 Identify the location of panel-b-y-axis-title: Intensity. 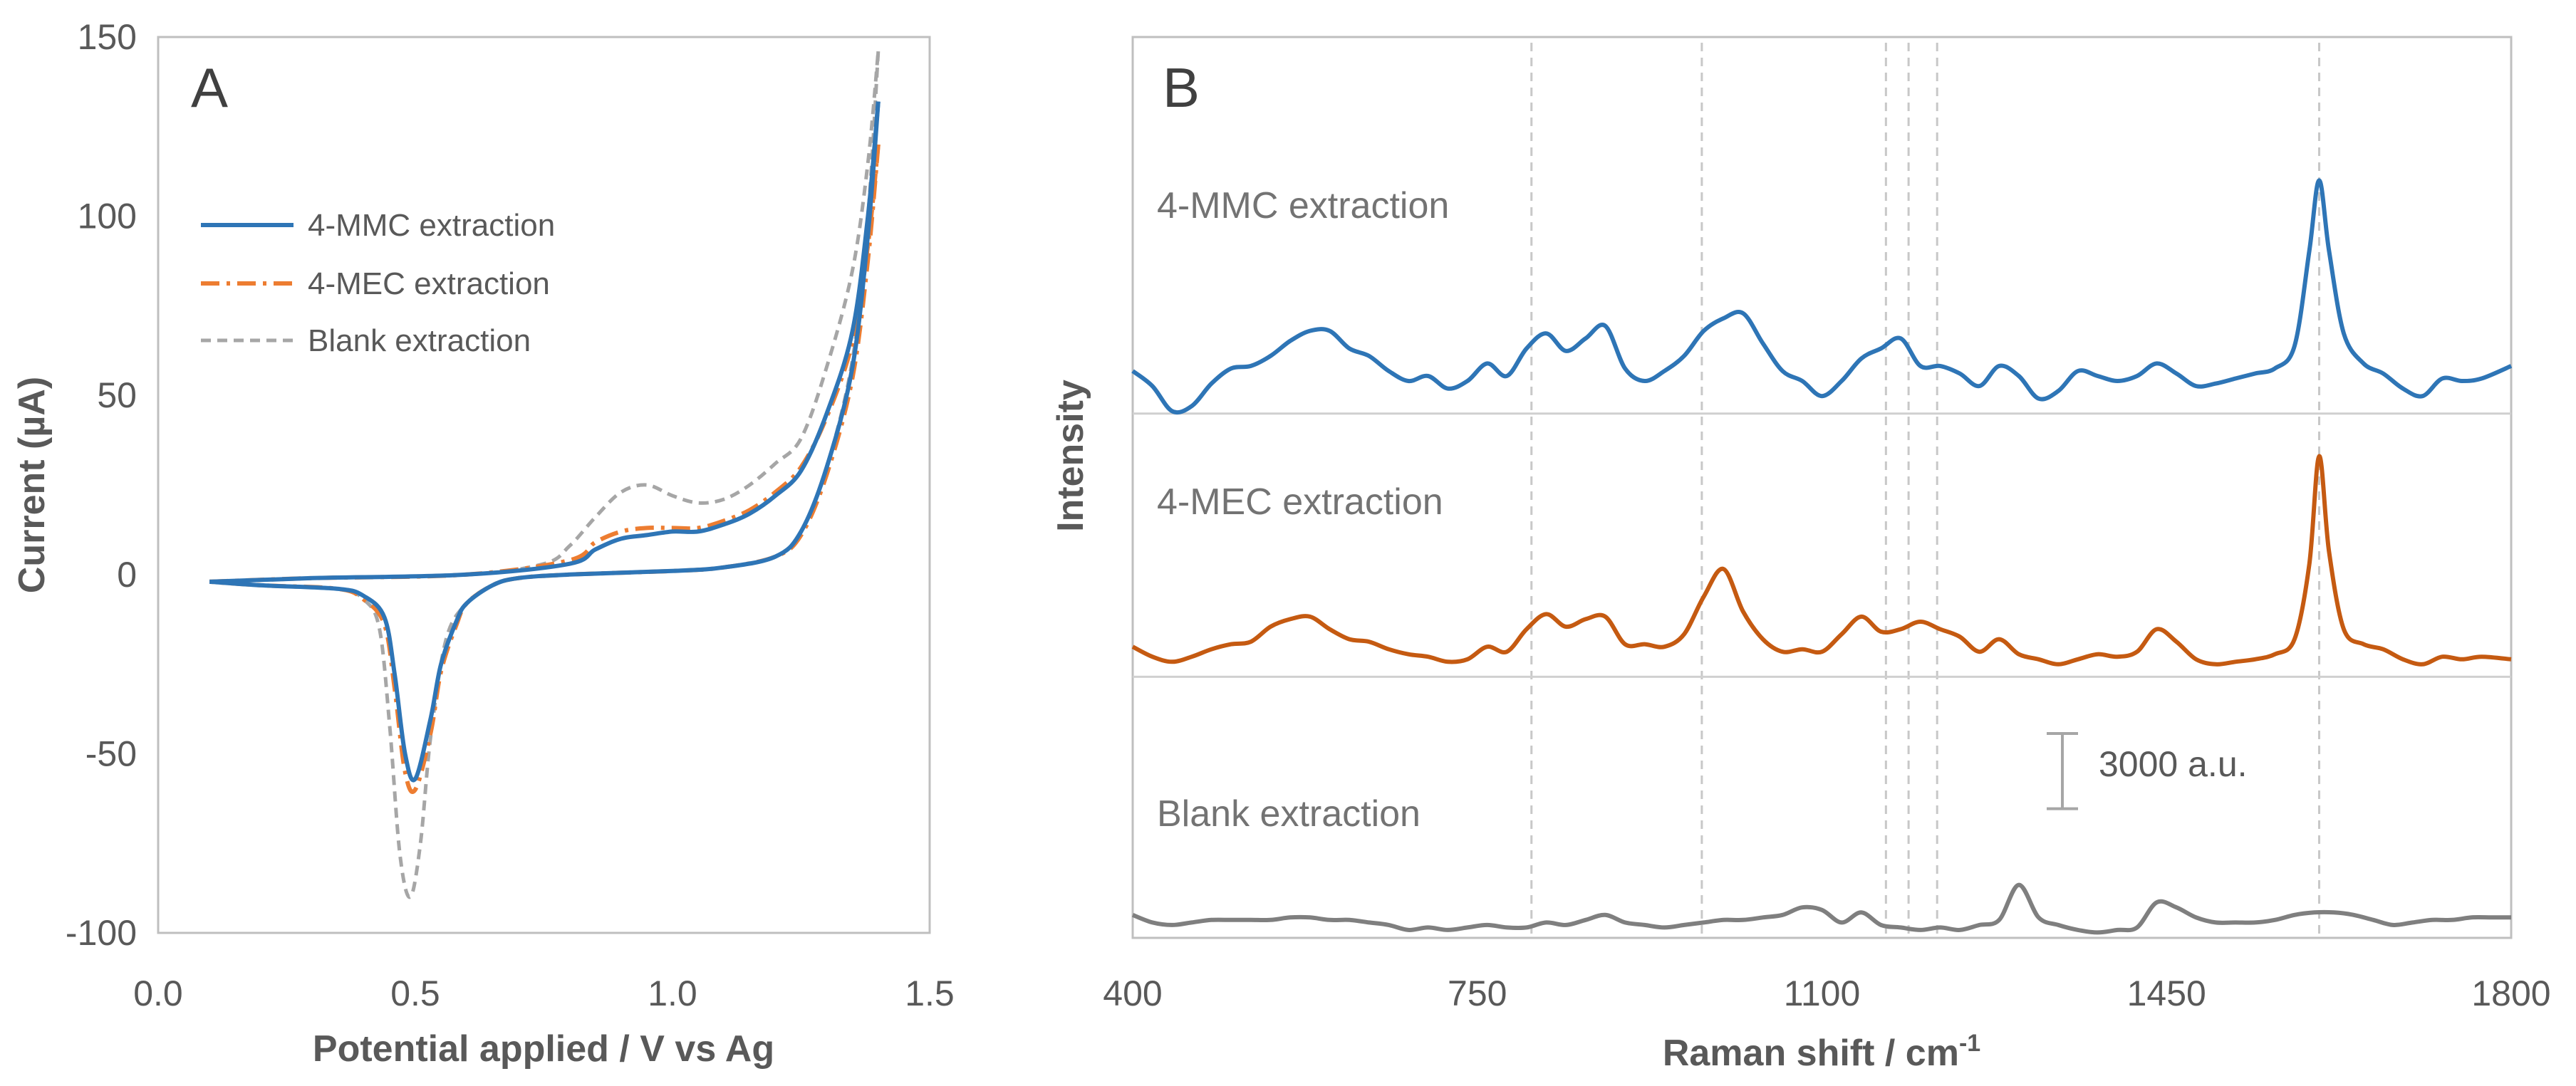
(1070, 456).